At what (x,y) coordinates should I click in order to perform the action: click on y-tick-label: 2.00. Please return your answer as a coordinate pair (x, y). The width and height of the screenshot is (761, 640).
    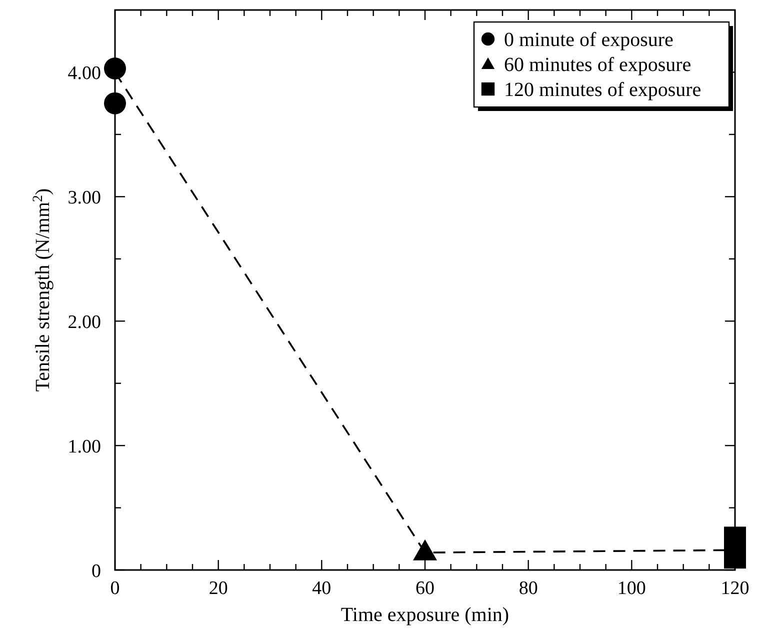
    Looking at the image, I should click on (84, 323).